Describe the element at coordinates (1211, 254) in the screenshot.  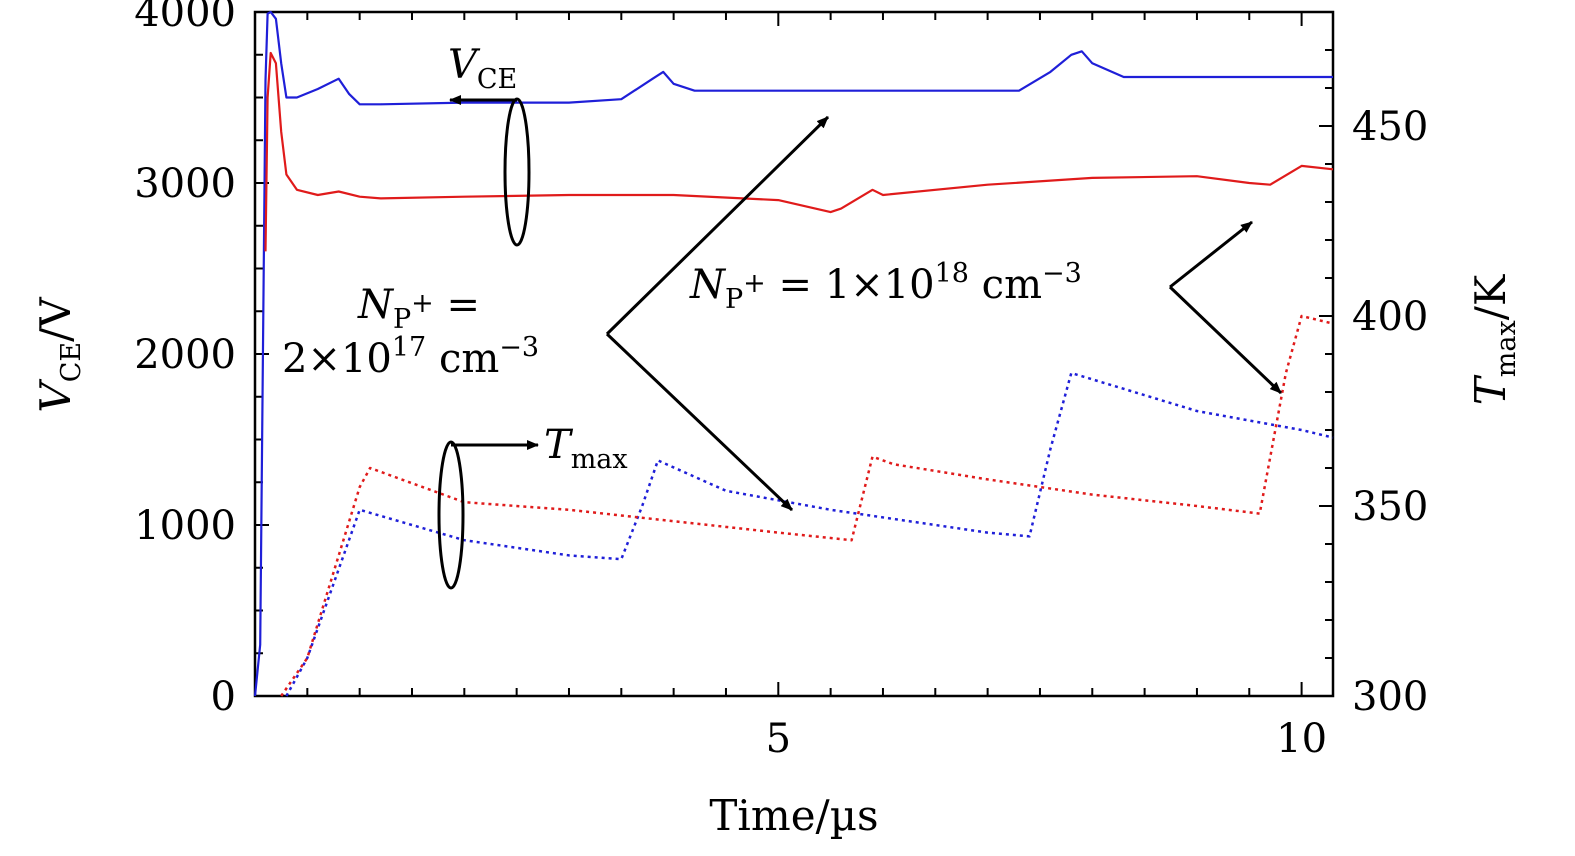
I see `np-high-arrow-up` at that location.